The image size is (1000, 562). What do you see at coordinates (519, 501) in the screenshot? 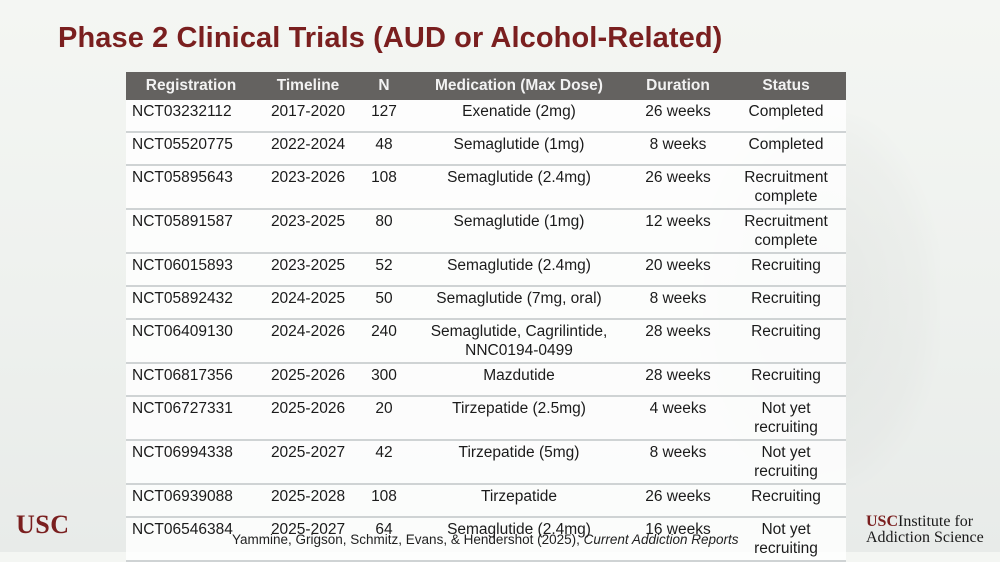
I see `cell-medication: Tirzepatide` at bounding box center [519, 501].